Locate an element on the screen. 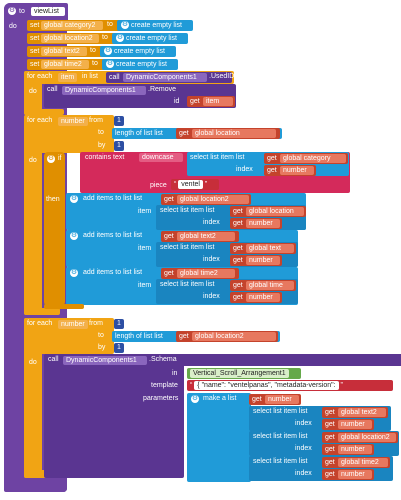 This screenshot has height=500, width=401. call-schema-block is located at coordinates (114, 416).